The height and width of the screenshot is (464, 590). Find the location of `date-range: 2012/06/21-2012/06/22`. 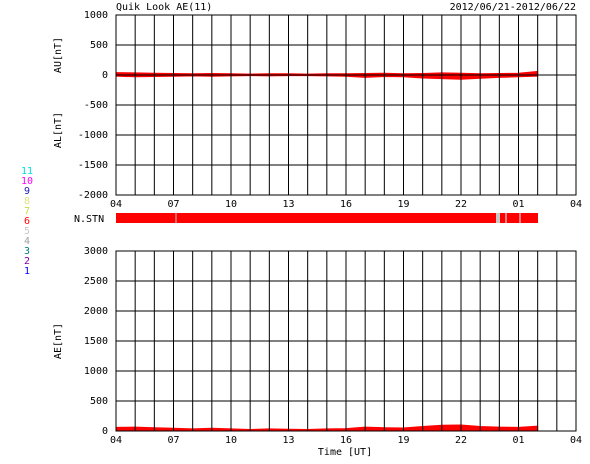

date-range: 2012/06/21-2012/06/22 is located at coordinates (513, 7).